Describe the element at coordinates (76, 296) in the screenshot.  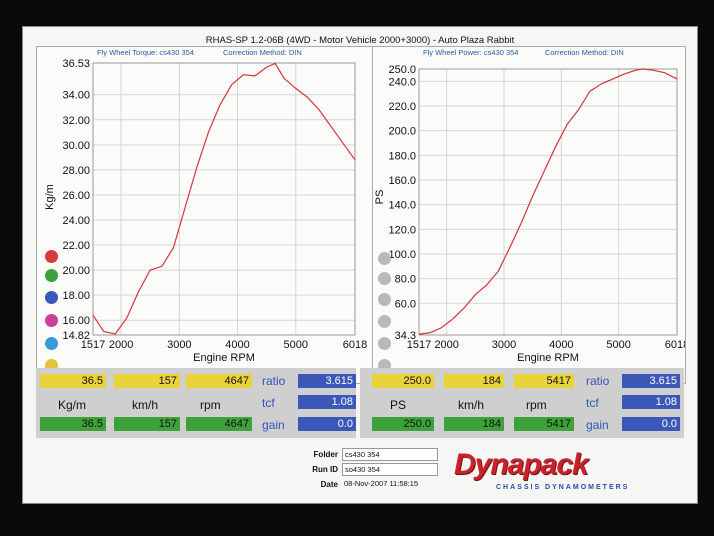
I see `y-tick-label: 18.00` at that location.